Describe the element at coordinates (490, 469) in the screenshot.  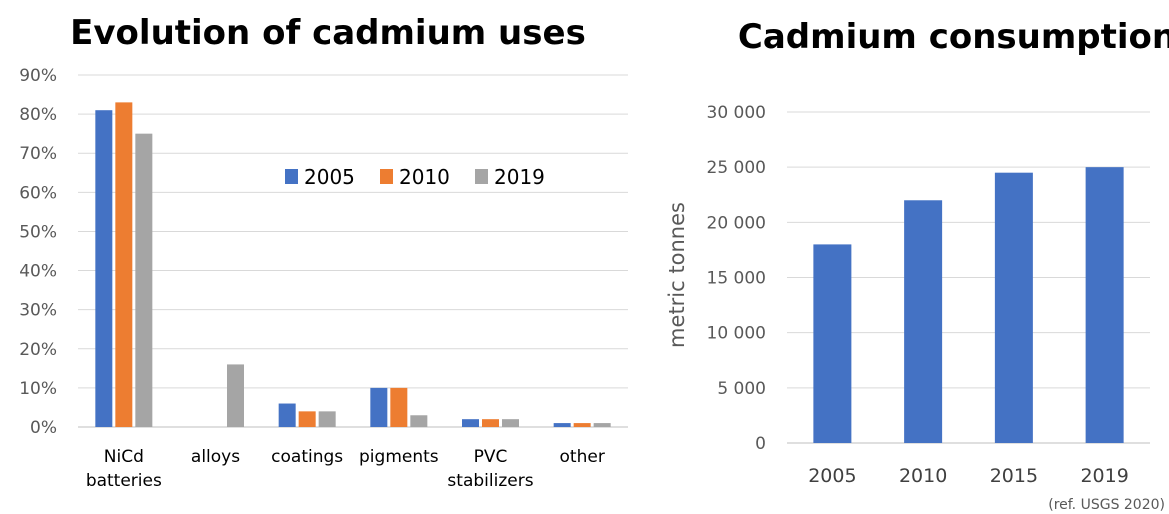
I see `category-label: PVC stabilizers` at that location.